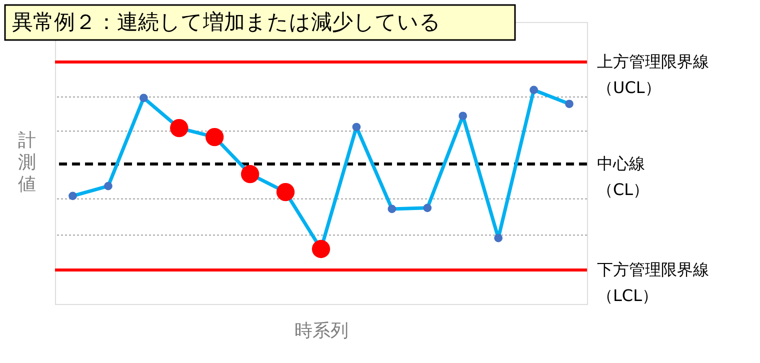 The height and width of the screenshot is (363, 760). Describe the element at coordinates (226, 22) in the screenshot. I see `chart-title: 異常例２：連続して増加または減少している` at that location.